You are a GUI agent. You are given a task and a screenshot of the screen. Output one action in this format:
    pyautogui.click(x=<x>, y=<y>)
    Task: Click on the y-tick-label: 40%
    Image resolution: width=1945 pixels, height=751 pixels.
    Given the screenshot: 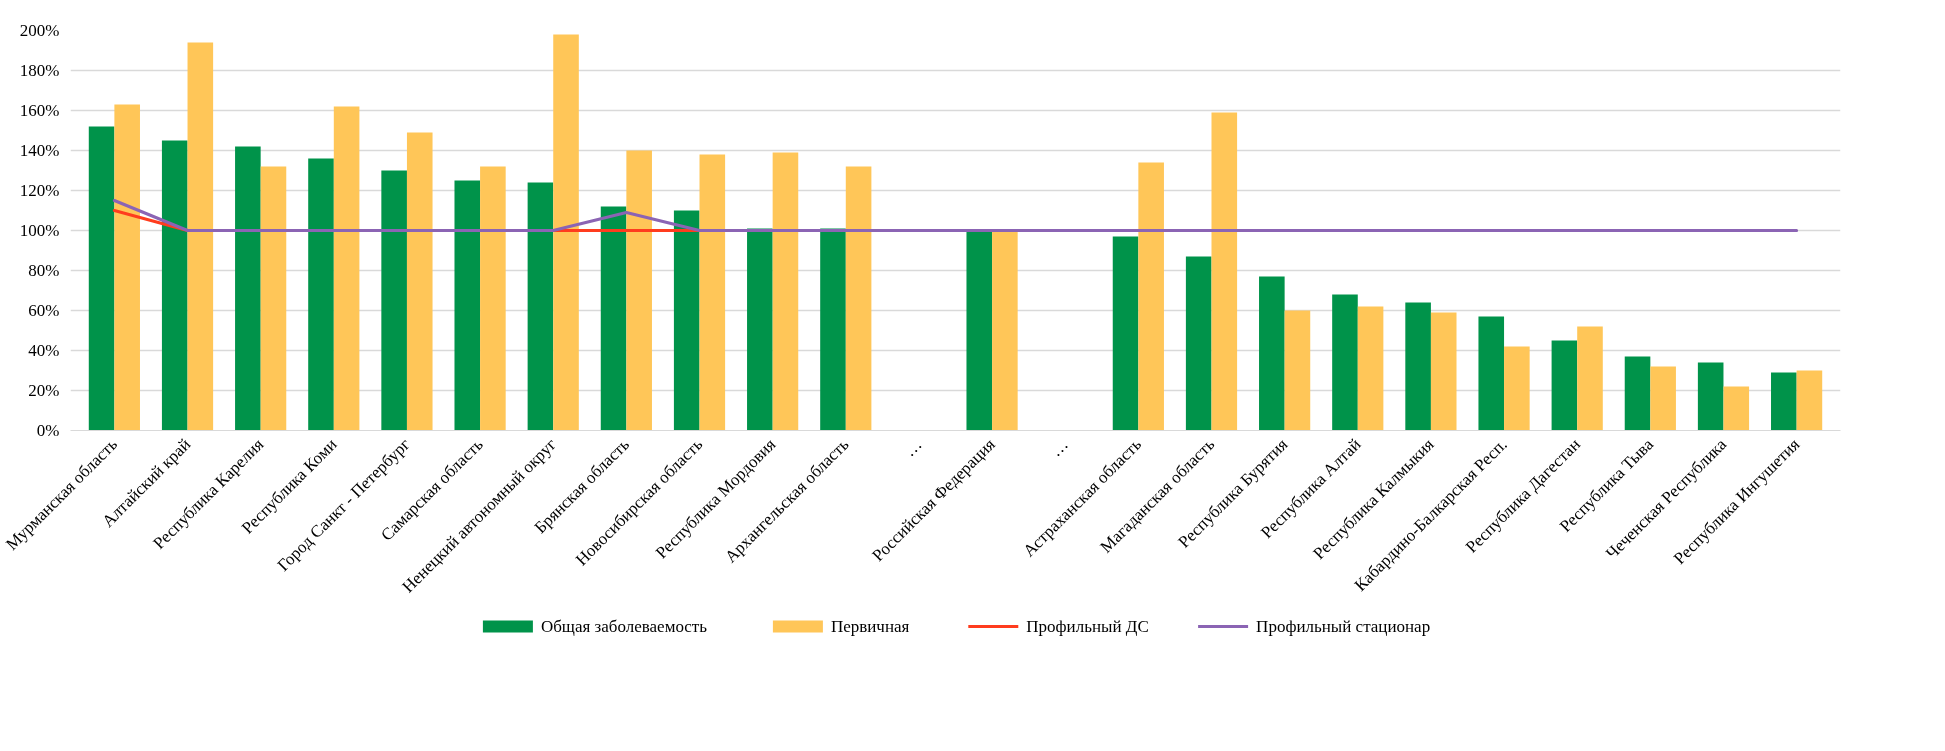 What is the action you would take?
    pyautogui.click(x=44, y=350)
    